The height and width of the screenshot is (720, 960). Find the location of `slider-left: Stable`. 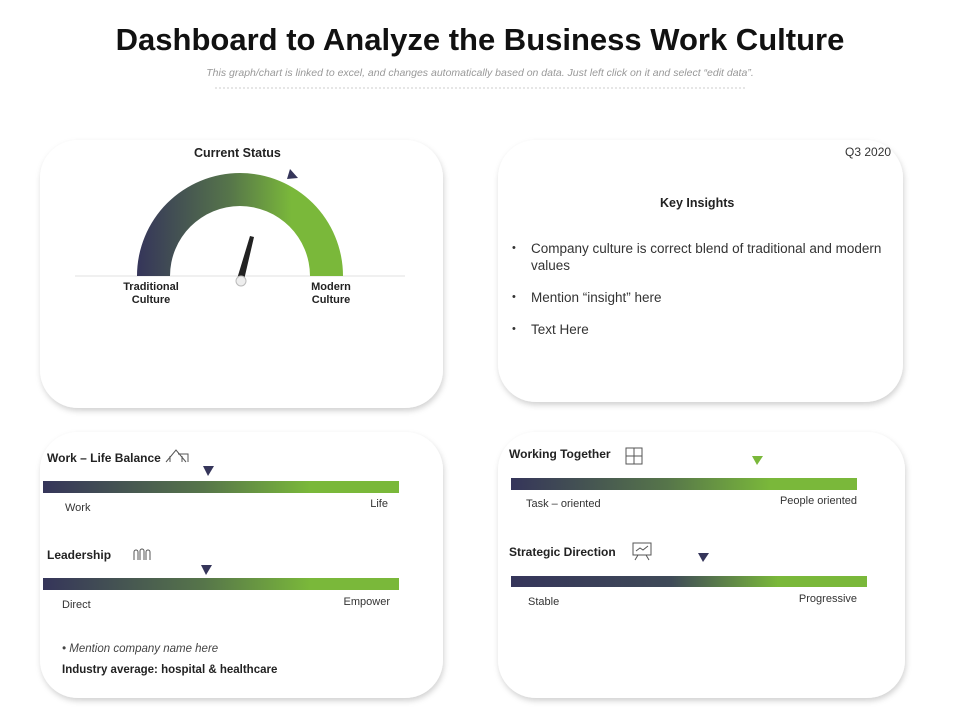

slider-left: Stable is located at coordinates (544, 602).